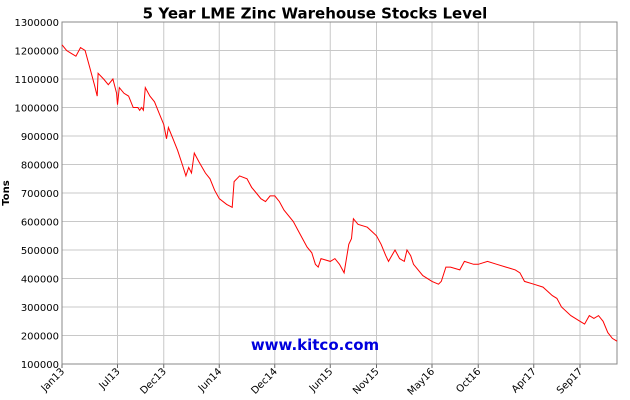 The height and width of the screenshot is (400, 630). Describe the element at coordinates (524, 380) in the screenshot. I see `x-tick-label: Apr17` at that location.